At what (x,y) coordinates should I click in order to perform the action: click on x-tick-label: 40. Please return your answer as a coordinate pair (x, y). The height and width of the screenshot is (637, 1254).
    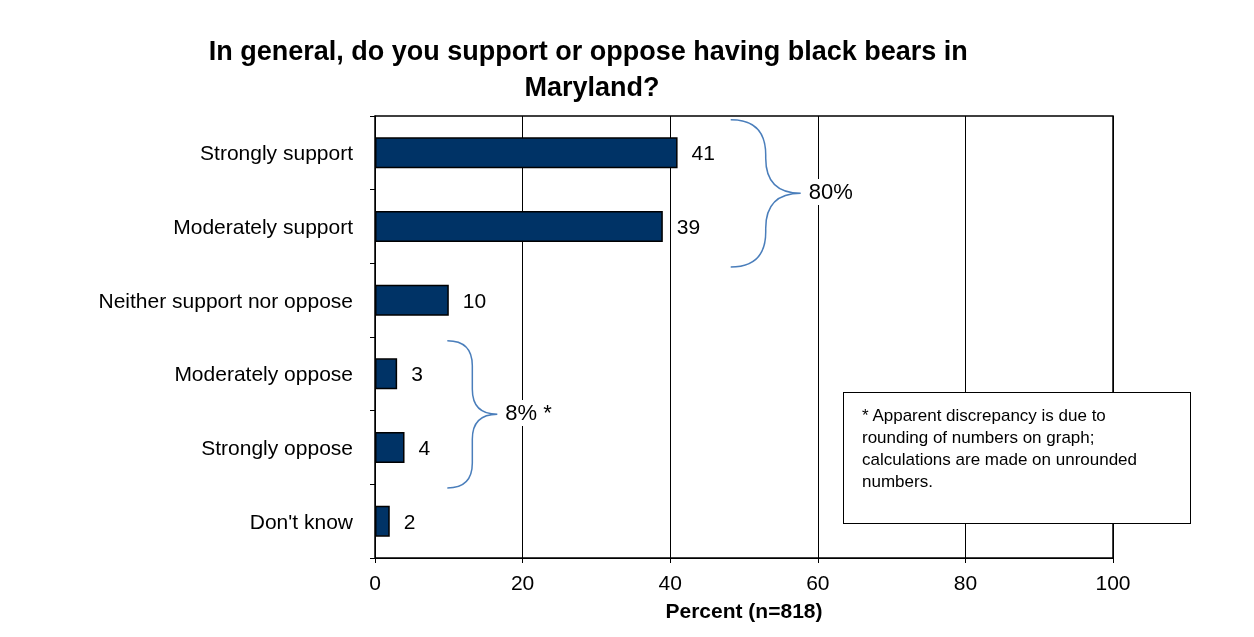
    Looking at the image, I should click on (670, 582).